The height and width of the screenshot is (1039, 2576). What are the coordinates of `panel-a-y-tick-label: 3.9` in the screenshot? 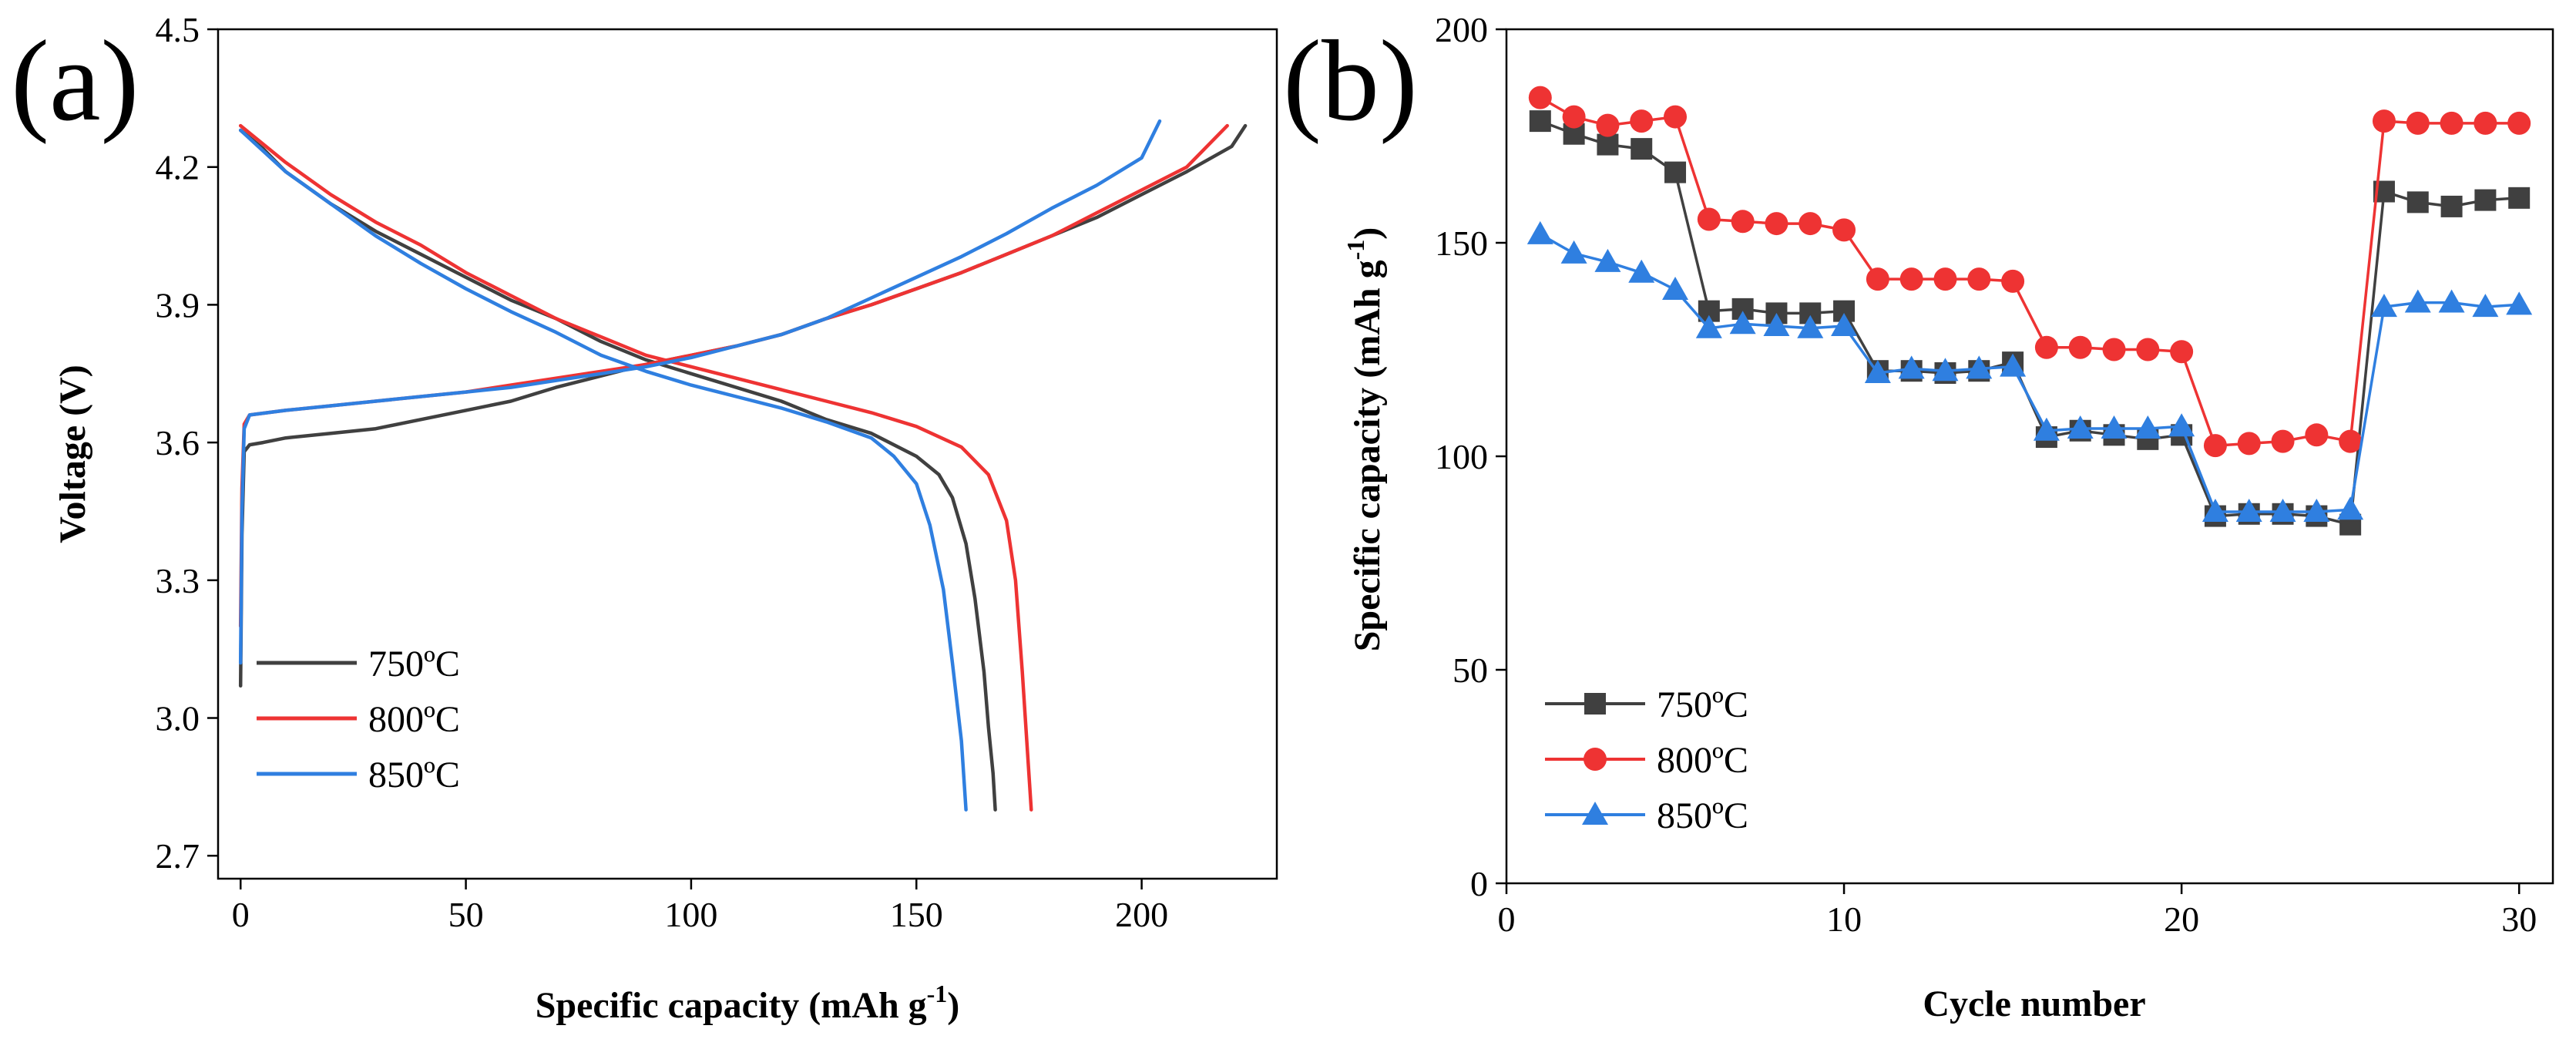 It's located at (178, 304).